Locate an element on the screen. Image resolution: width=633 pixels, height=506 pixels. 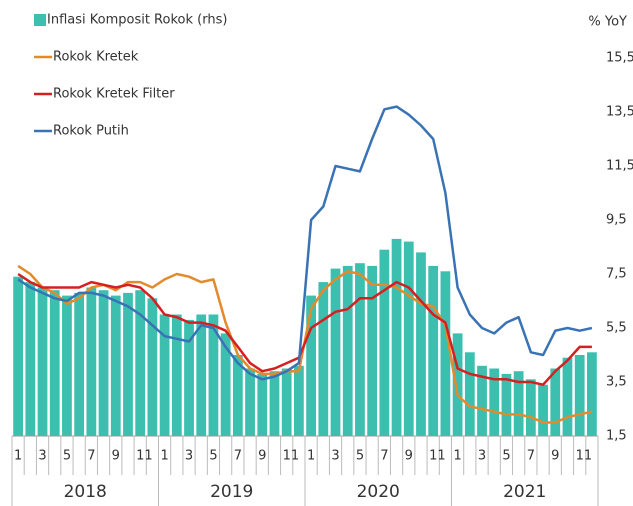
y-tick-label: 11,5 is located at coordinates (619, 166).